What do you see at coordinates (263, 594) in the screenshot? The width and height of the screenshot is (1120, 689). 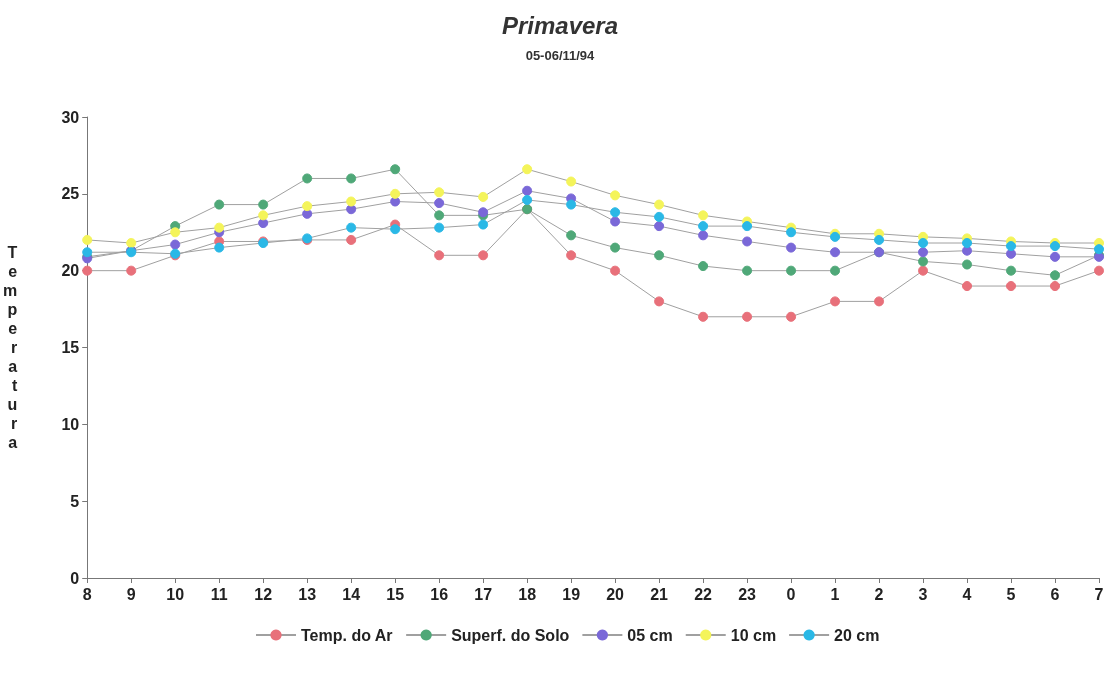 I see `x-tick-label: 12` at bounding box center [263, 594].